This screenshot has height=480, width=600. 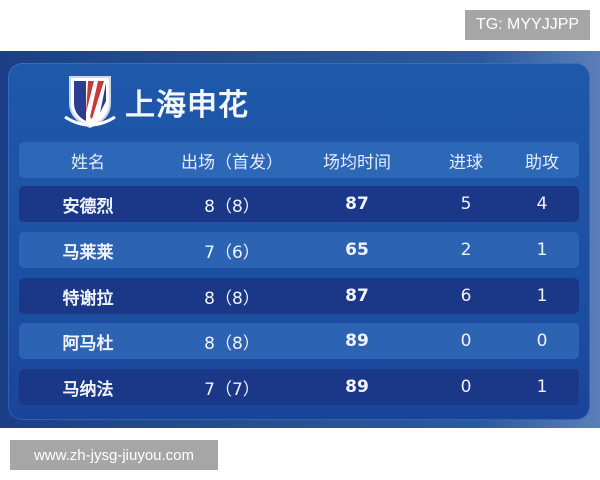 I want to click on team-name: 上海申花, so click(x=187, y=105).